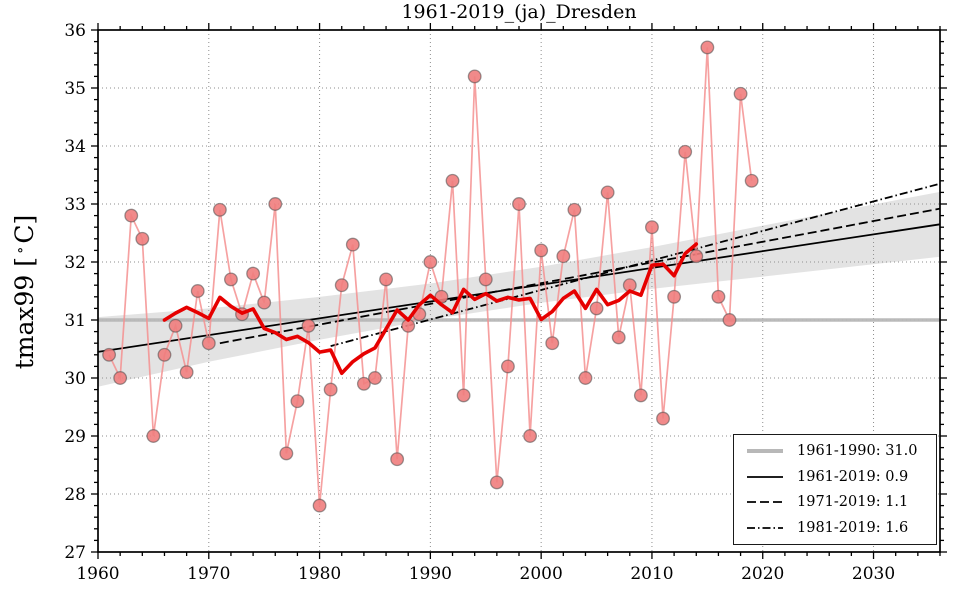  I want to click on y-tick-label: 34, so click(75, 147).